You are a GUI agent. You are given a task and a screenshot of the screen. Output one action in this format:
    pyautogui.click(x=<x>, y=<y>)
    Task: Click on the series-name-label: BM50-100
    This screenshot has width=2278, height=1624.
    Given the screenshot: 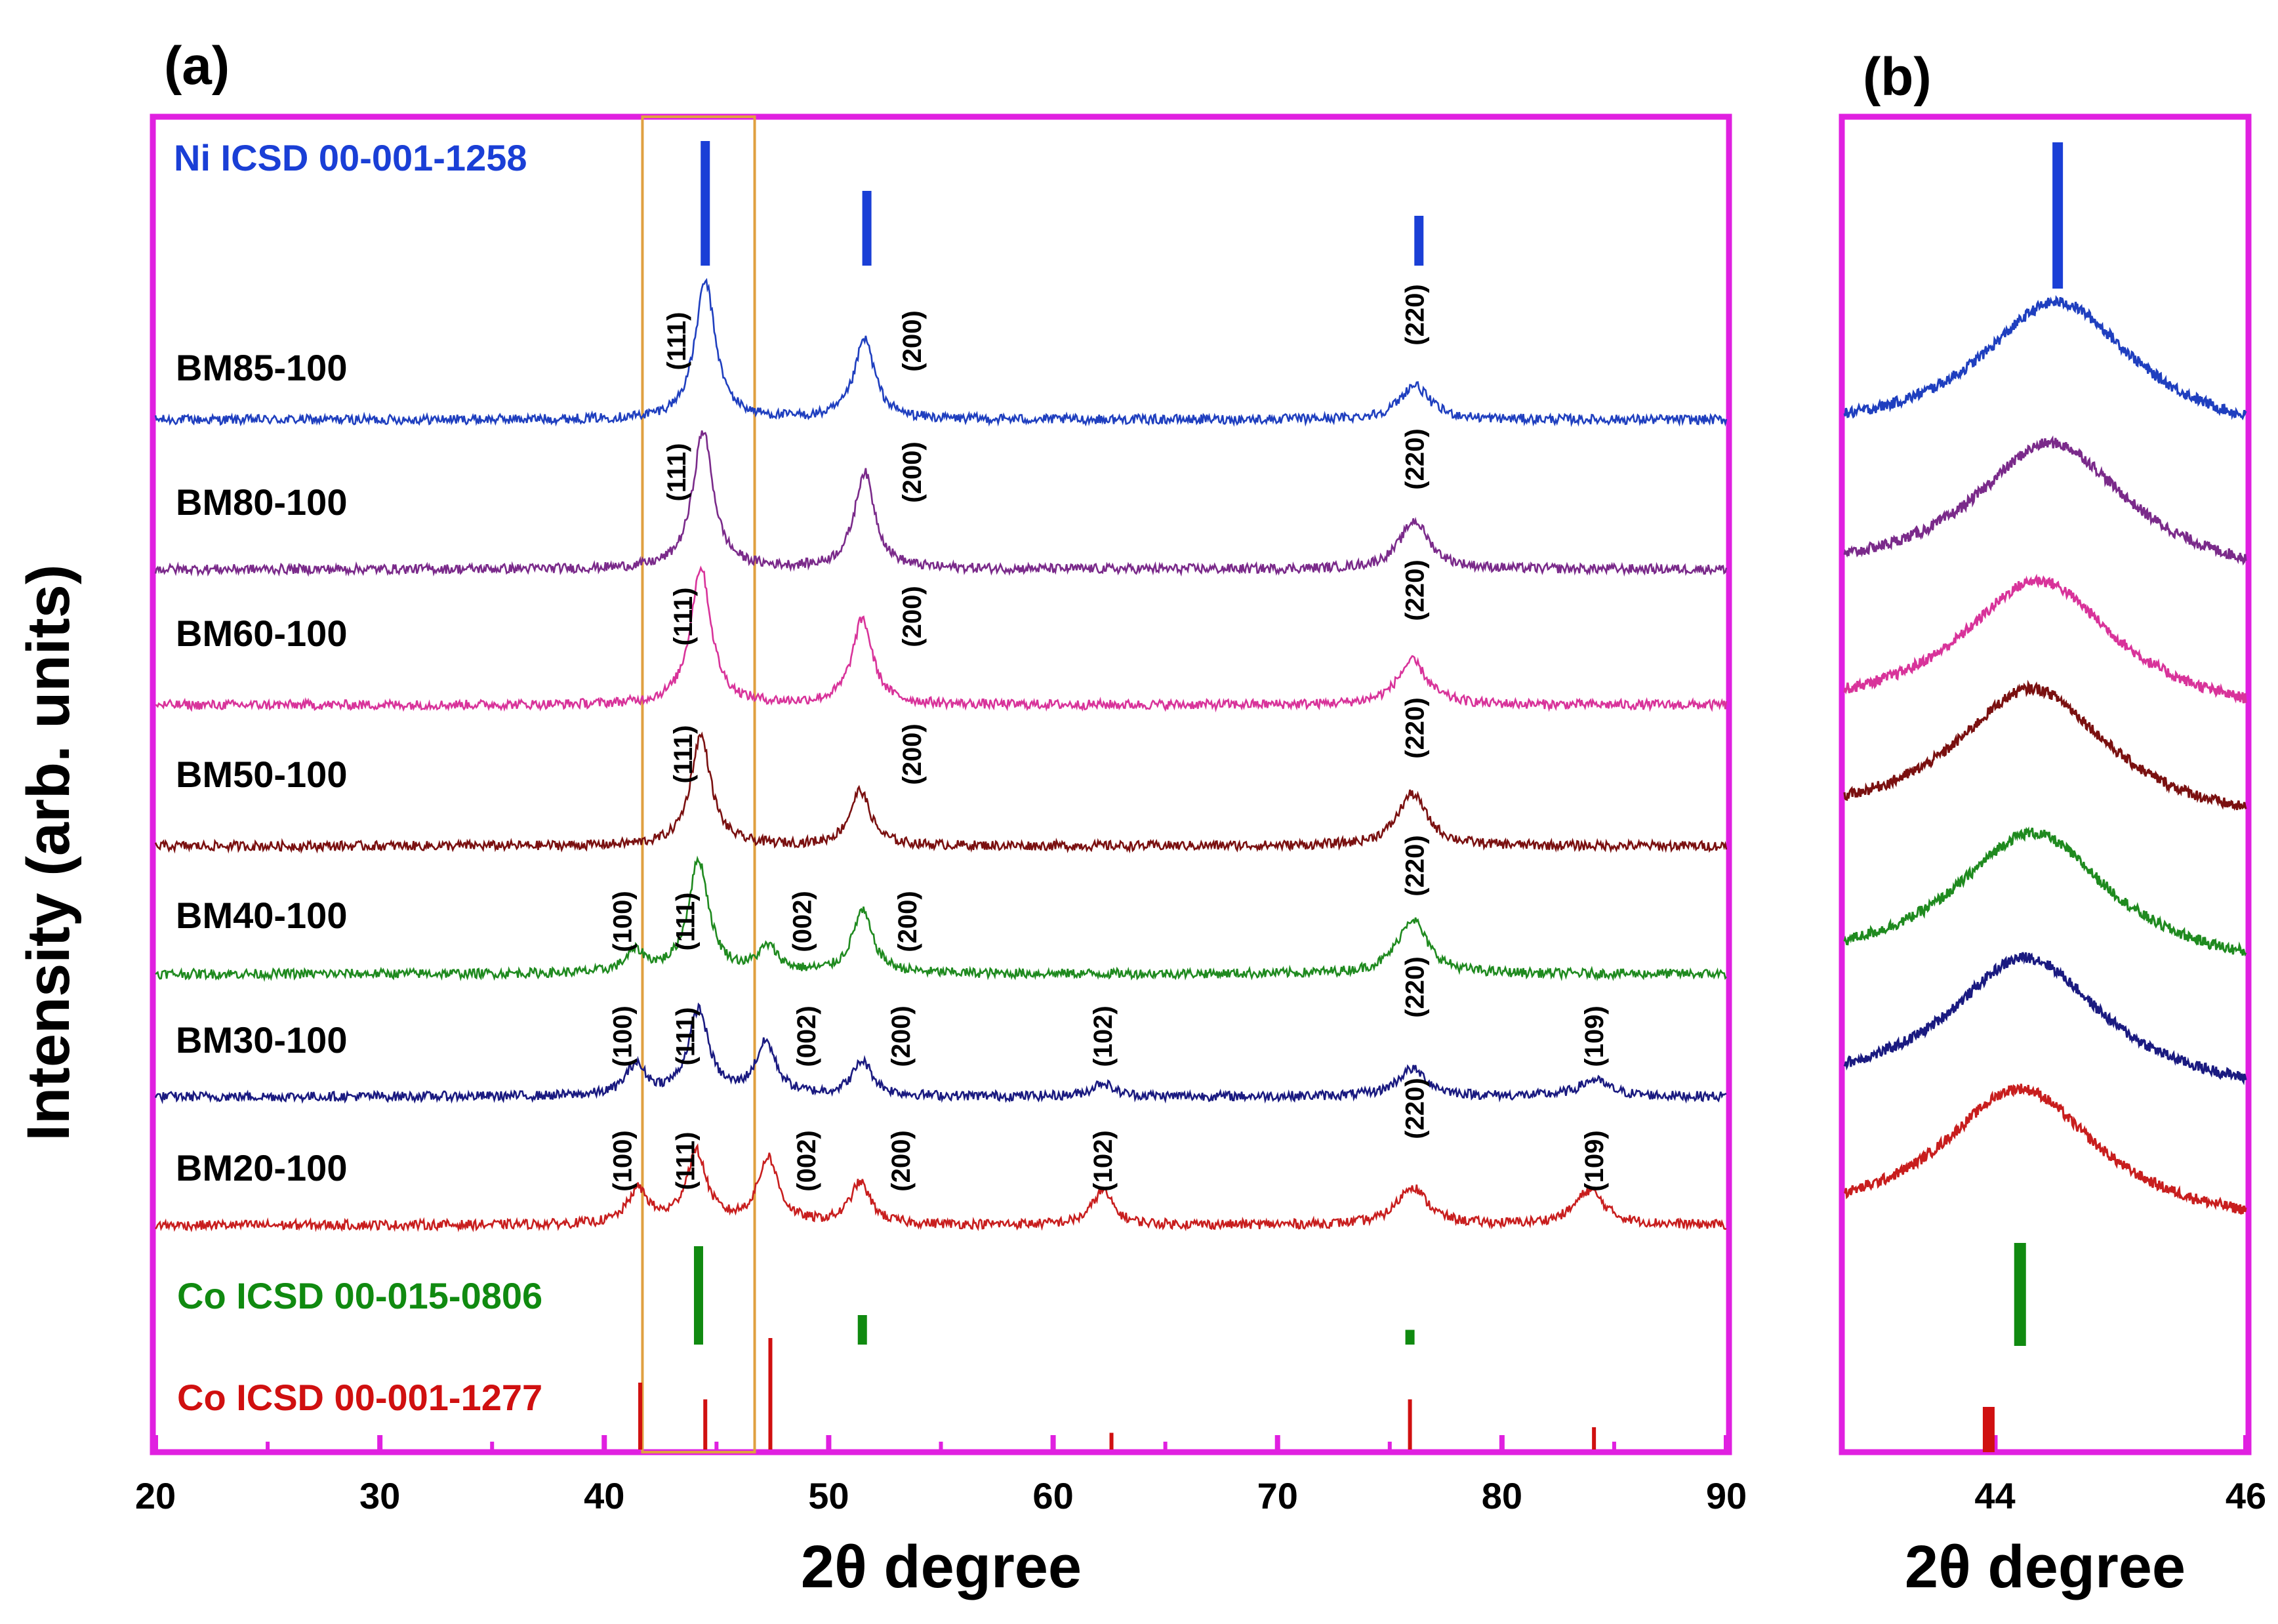 What is the action you would take?
    pyautogui.click(x=261, y=775)
    